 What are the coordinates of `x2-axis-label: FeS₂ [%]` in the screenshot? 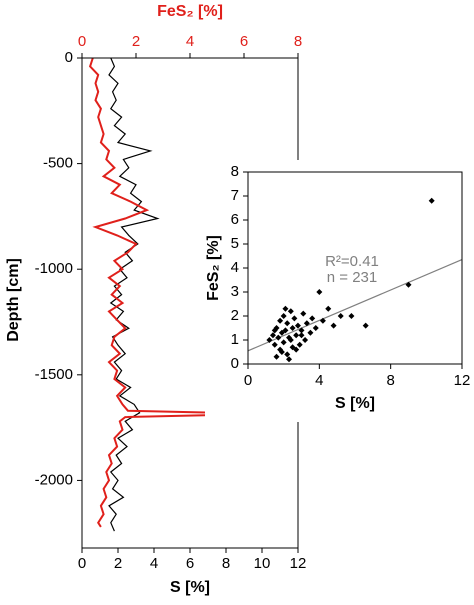 It's located at (190, 11).